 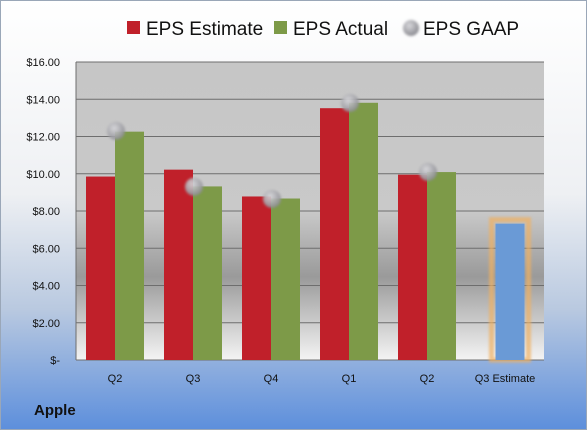 What do you see at coordinates (193, 379) in the screenshot?
I see `x-tick-label: Q3` at bounding box center [193, 379].